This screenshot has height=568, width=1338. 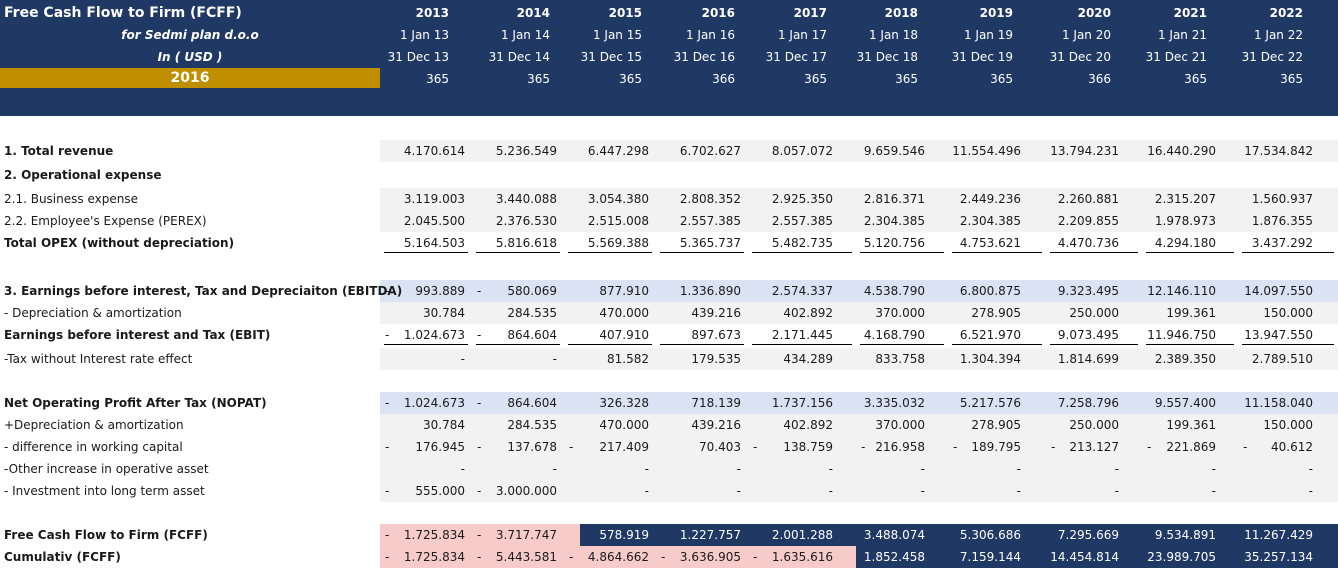 I want to click on cell-value: 1.635.616, so click(x=802, y=557).